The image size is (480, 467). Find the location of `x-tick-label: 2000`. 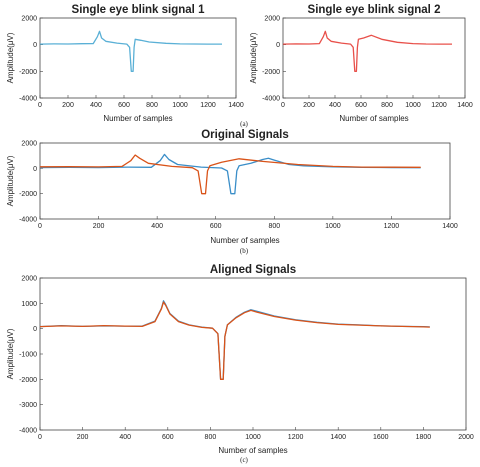

x-tick-label: 2000 is located at coordinates (466, 437).